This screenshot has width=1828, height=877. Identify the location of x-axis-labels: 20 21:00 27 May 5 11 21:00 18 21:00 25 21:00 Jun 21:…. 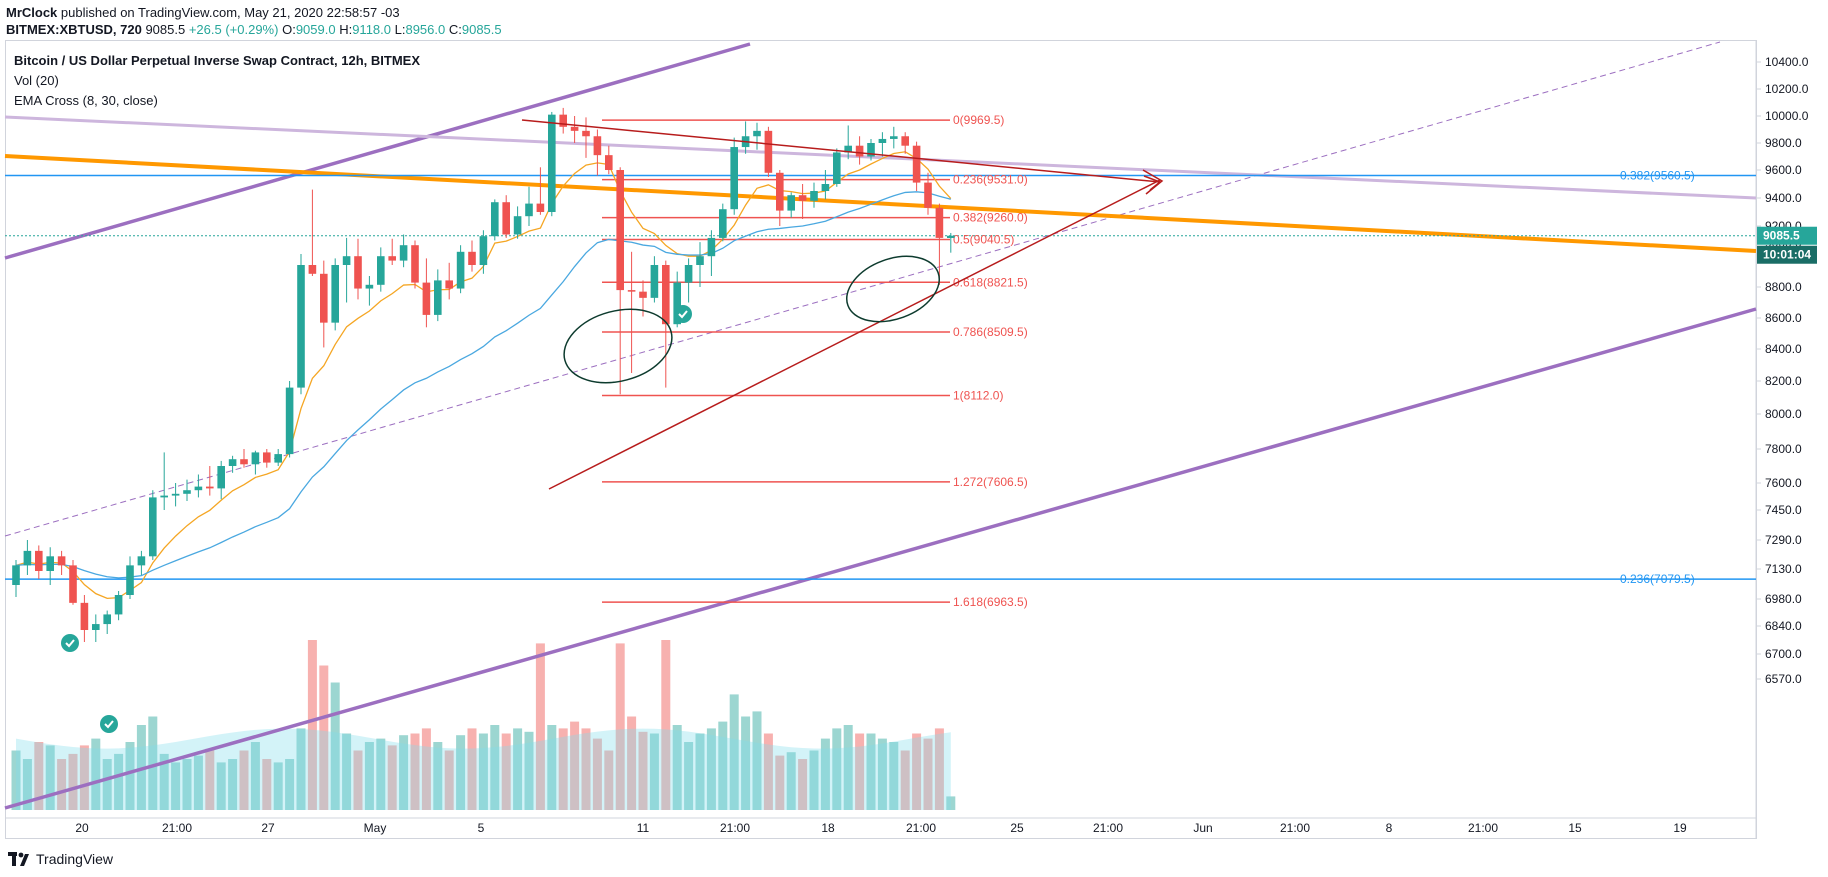
(881, 828).